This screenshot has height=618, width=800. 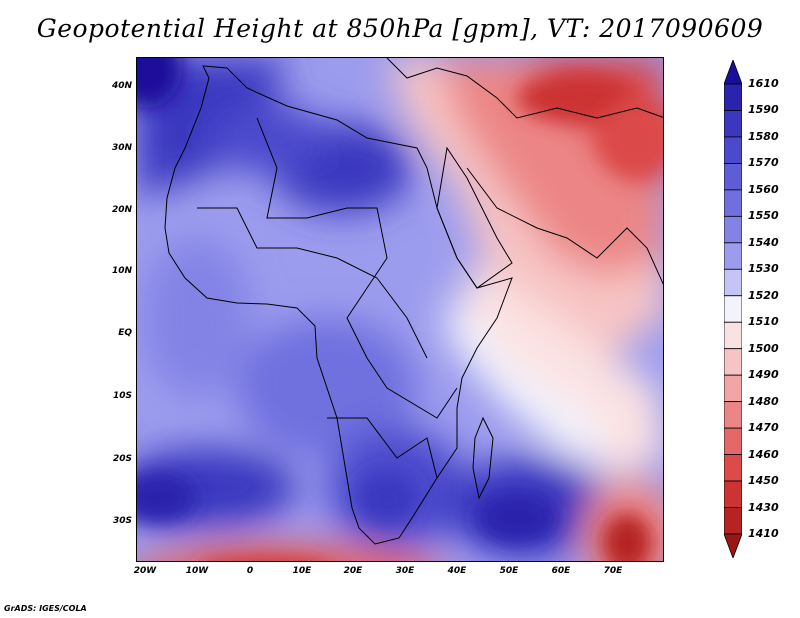 What do you see at coordinates (763, 242) in the screenshot?
I see `colorbar-level-label: 1540` at bounding box center [763, 242].